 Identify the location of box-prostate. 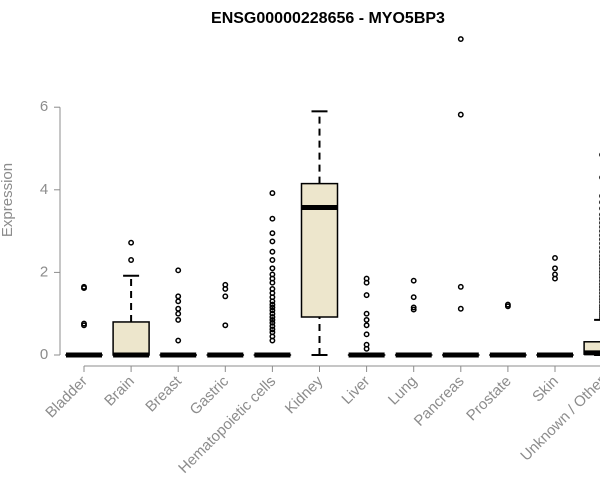
(508, 329).